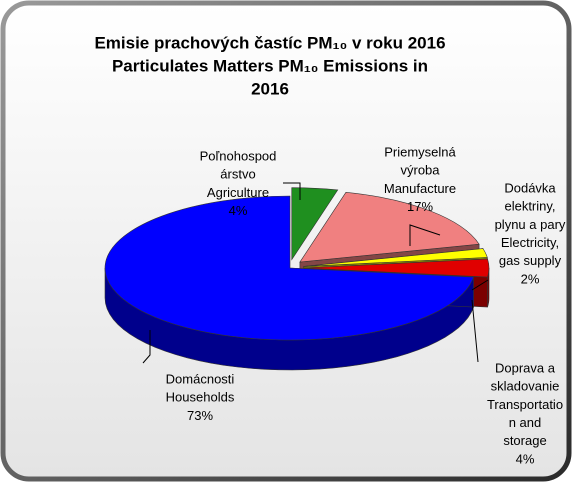 Image resolution: width=572 pixels, height=482 pixels. Describe the element at coordinates (530, 278) in the screenshot. I see `value-label: 2%` at that location.